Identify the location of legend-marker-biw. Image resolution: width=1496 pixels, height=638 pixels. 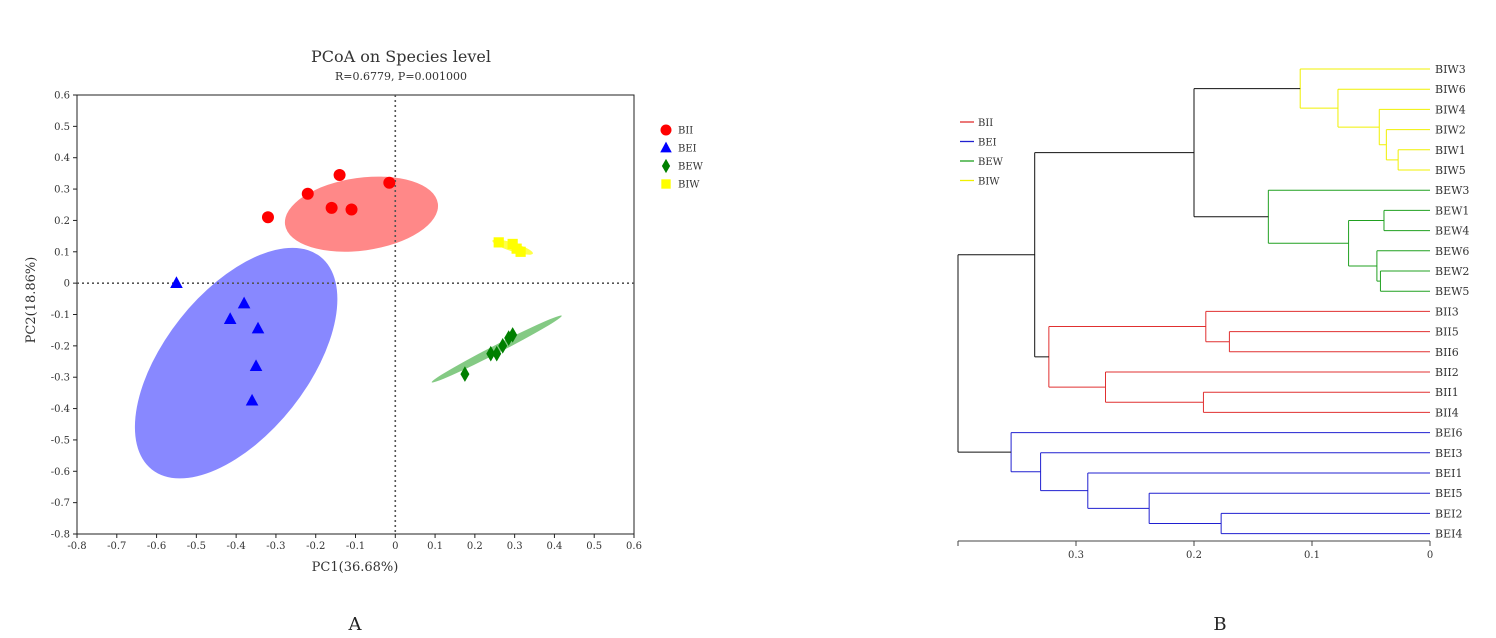
(666, 184).